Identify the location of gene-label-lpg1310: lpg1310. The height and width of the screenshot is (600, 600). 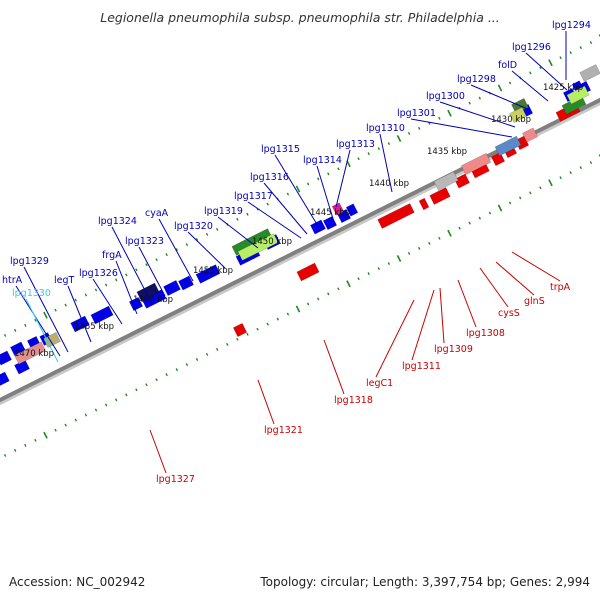
(385, 128).